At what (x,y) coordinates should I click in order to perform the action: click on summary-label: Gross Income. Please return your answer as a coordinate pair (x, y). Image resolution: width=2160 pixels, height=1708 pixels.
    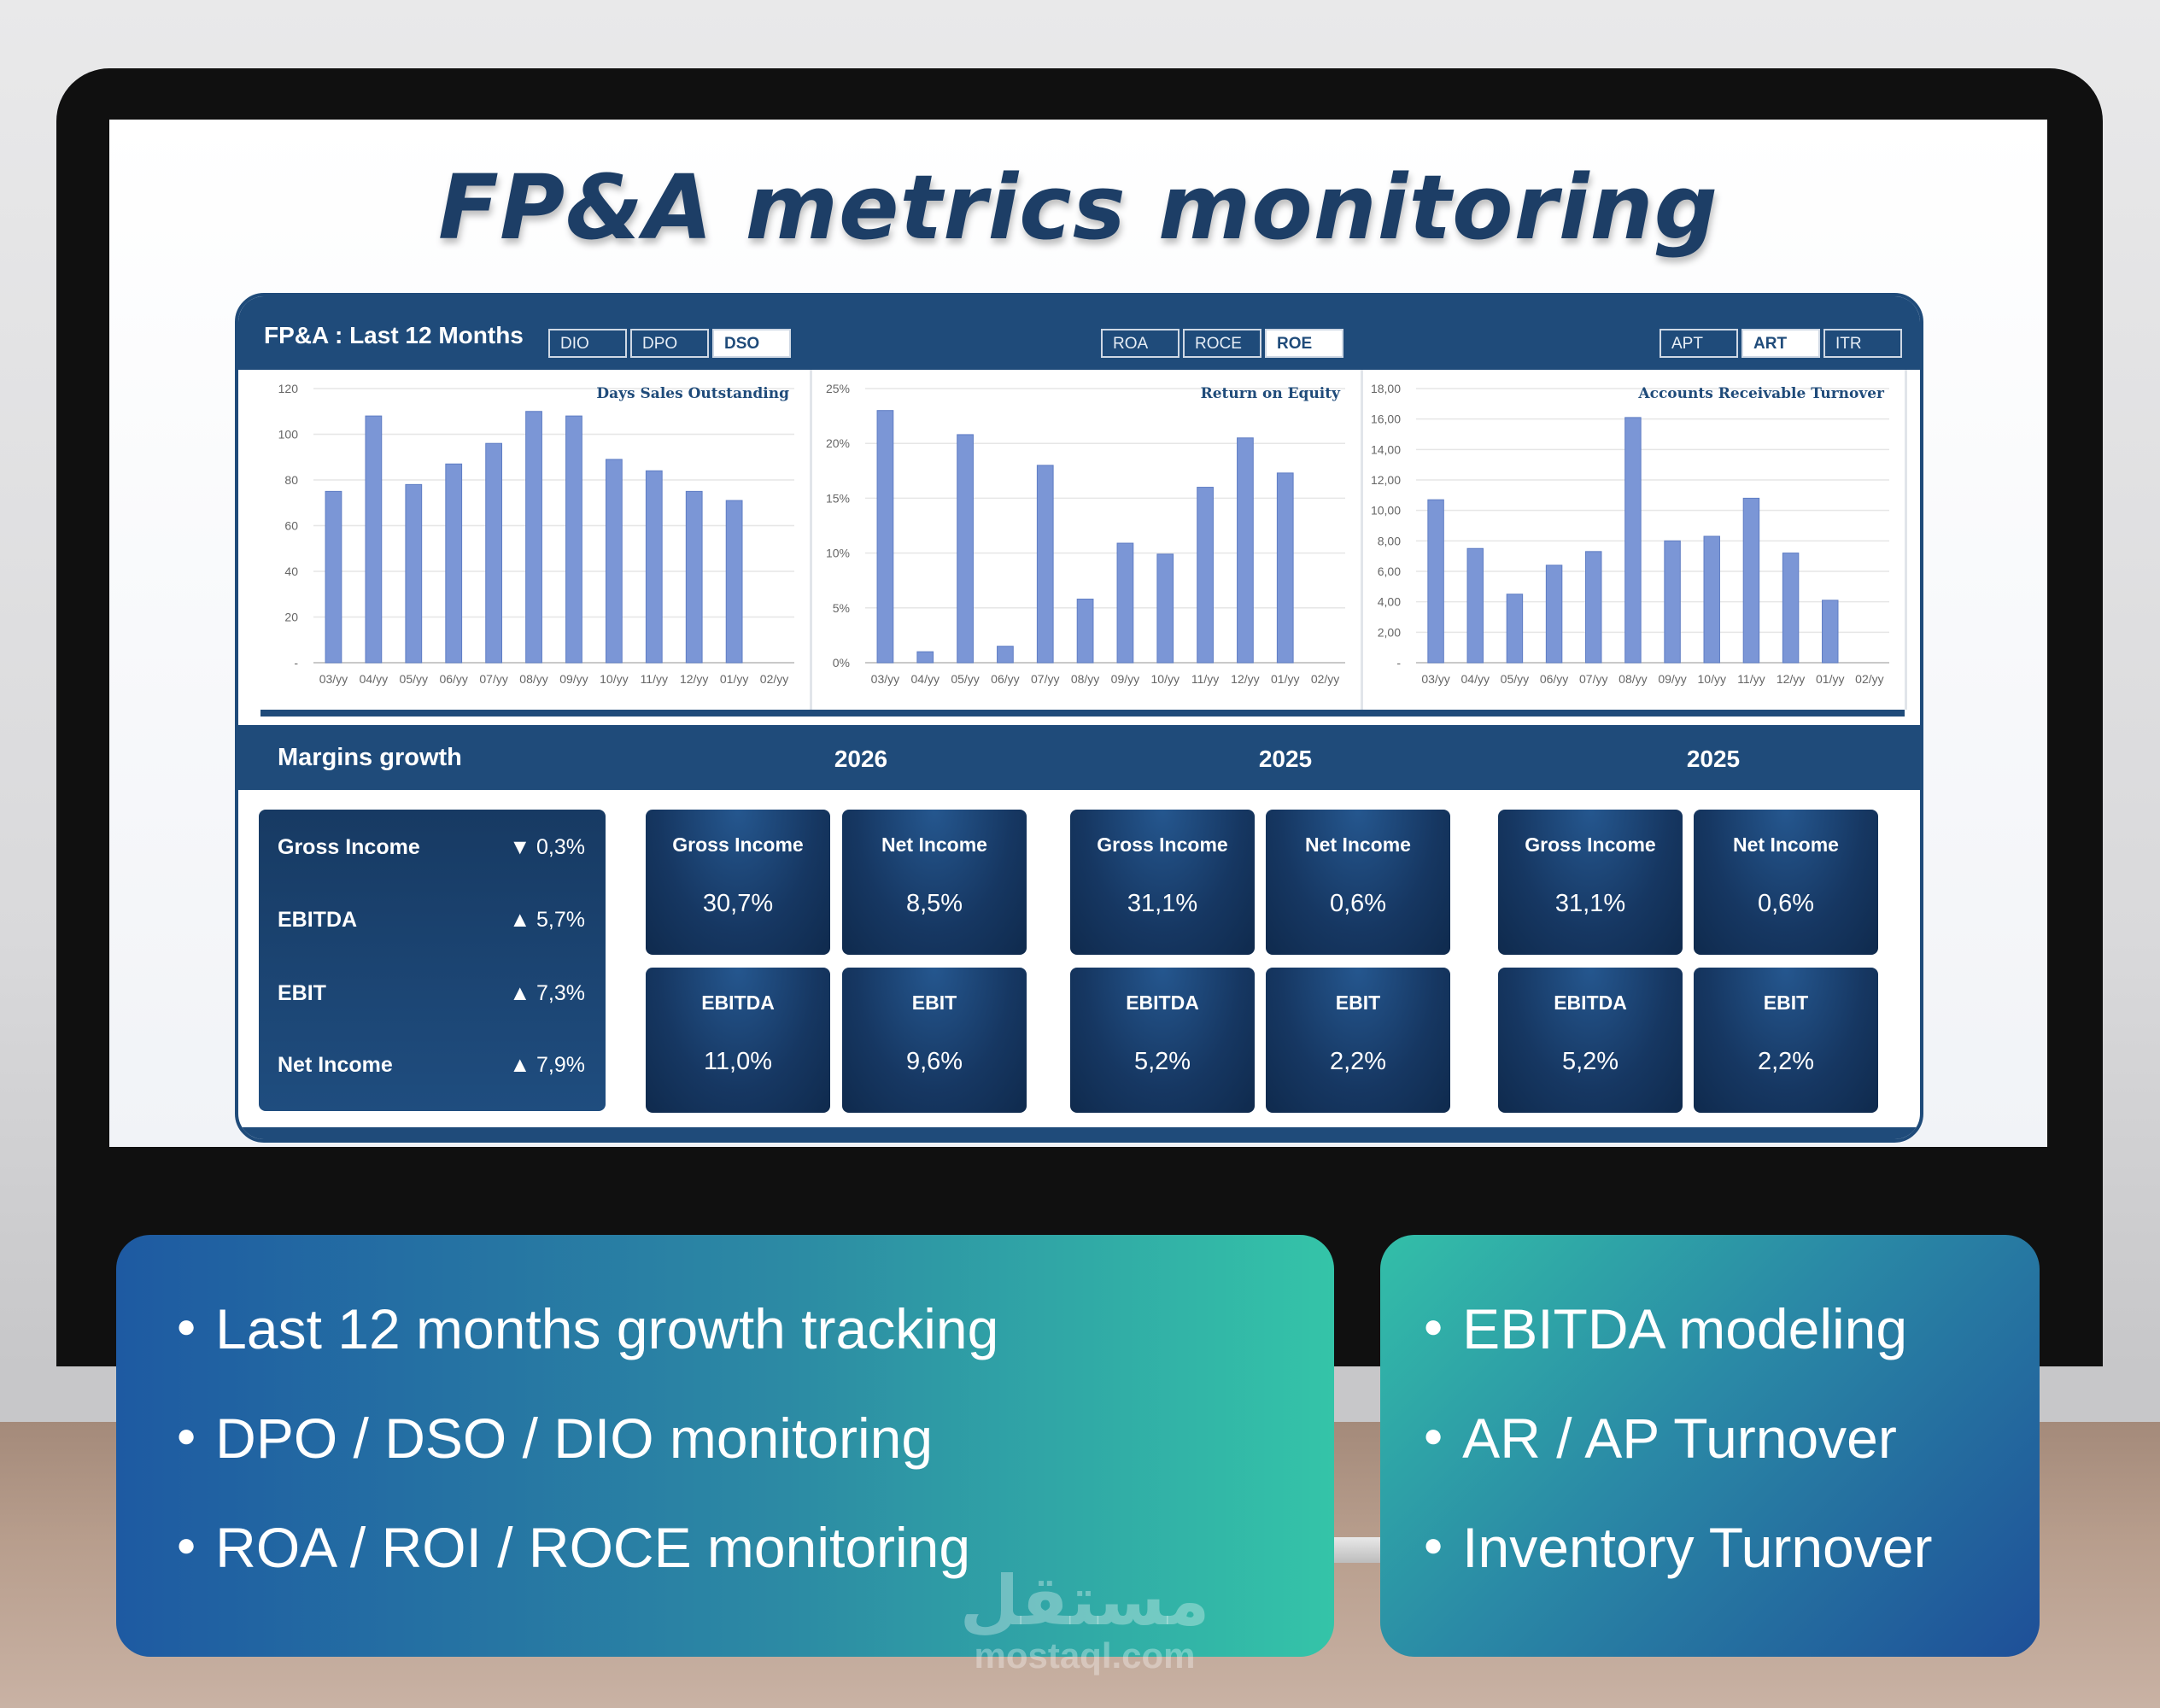
    Looking at the image, I should click on (349, 847).